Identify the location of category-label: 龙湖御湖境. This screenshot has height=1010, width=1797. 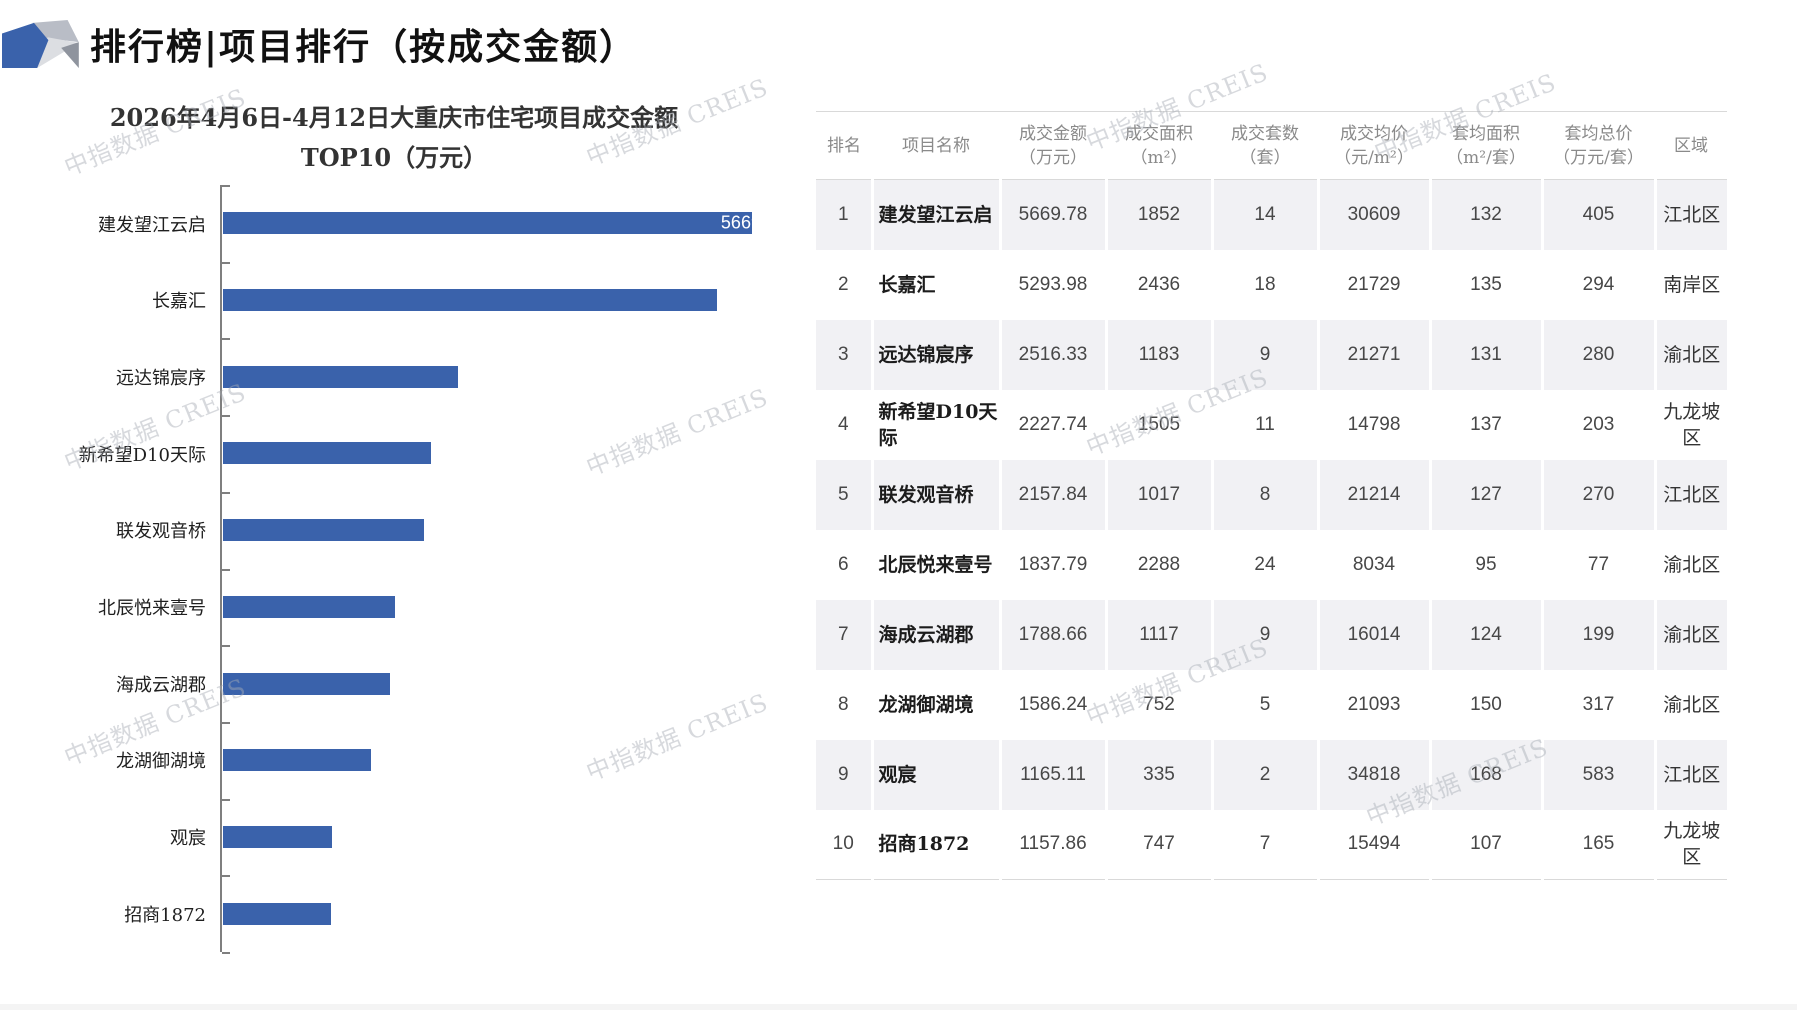
(161, 762).